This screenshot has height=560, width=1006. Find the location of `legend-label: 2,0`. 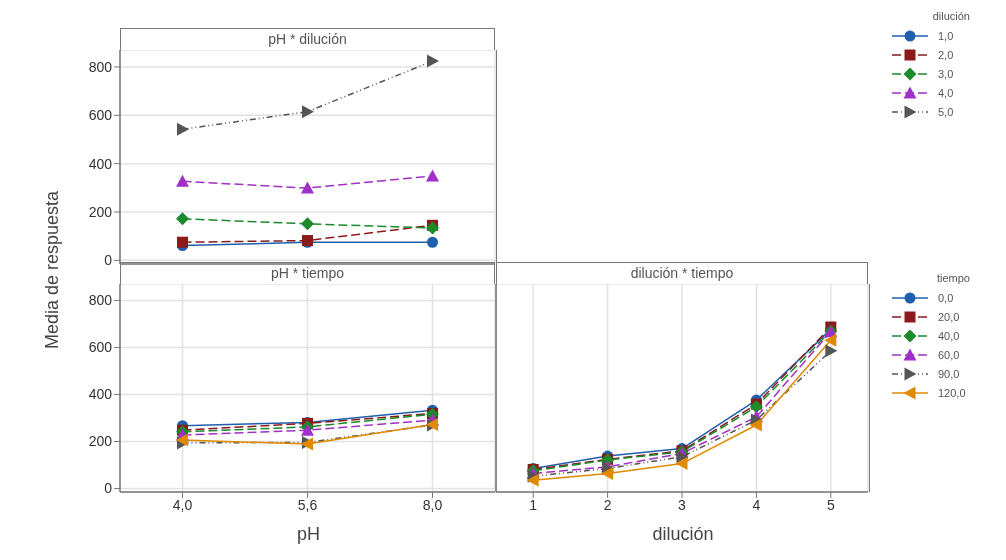

legend-label: 2,0 is located at coordinates (946, 54).